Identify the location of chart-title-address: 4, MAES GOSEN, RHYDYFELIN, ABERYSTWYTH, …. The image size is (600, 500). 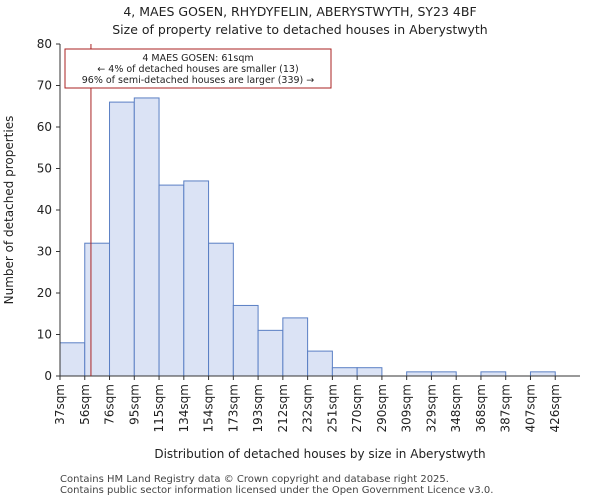
(300, 11).